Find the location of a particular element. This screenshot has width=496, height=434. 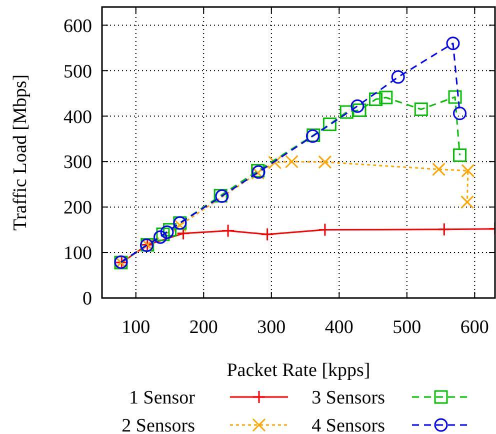

x-tick-label: 400 is located at coordinates (339, 327).